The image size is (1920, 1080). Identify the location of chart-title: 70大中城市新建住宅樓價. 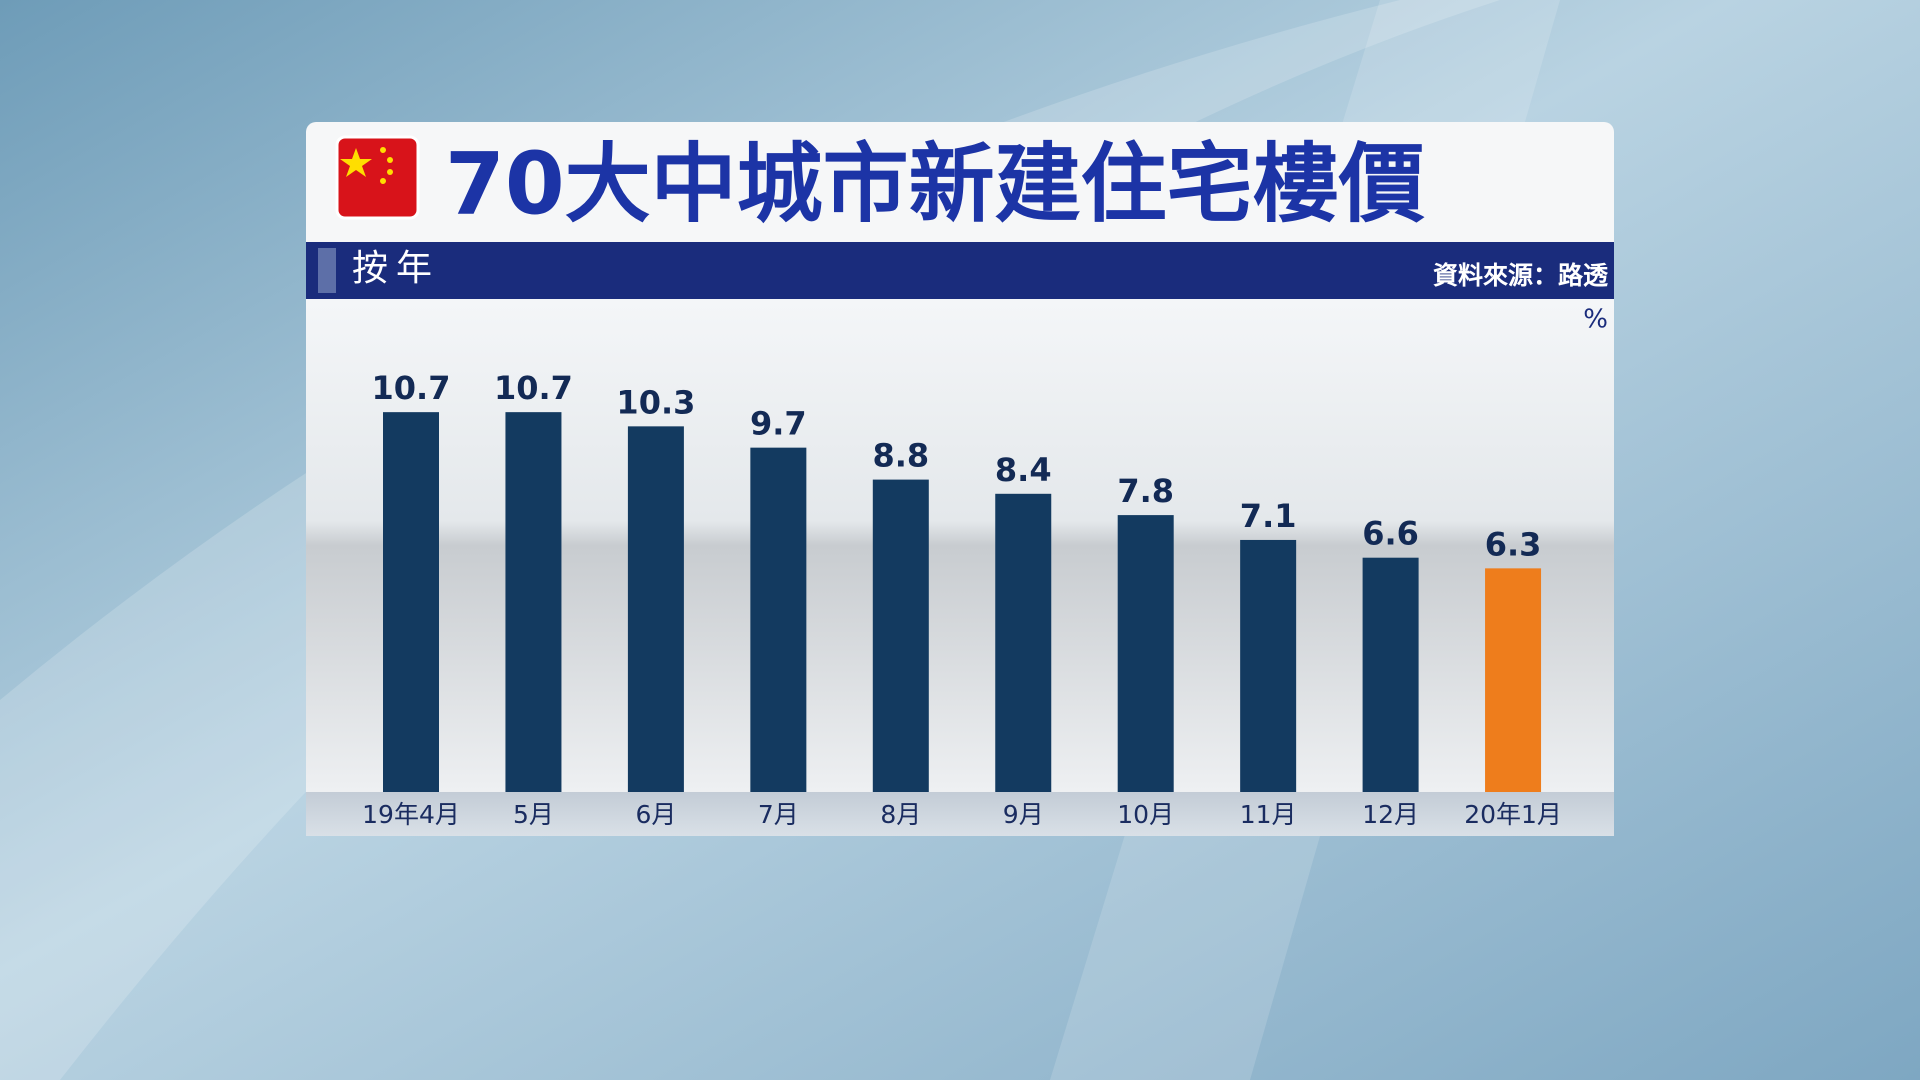
(935, 184).